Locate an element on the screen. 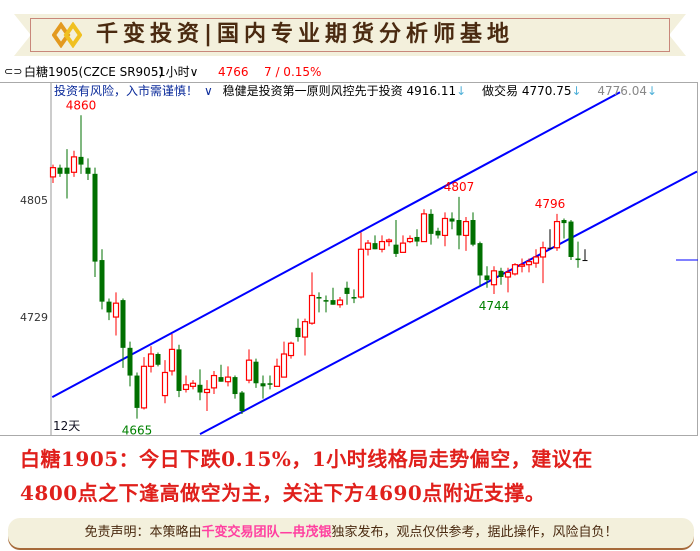 Image resolution: width=700 pixels, height=551 pixels. logo-icon is located at coordinates (67, 35).